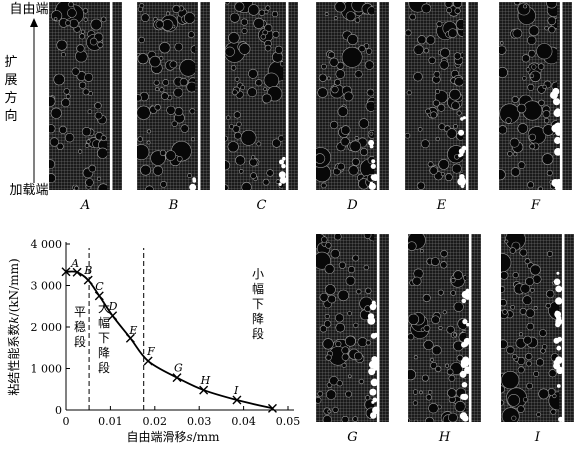  I want to click on panel-label-C: C, so click(261, 205).